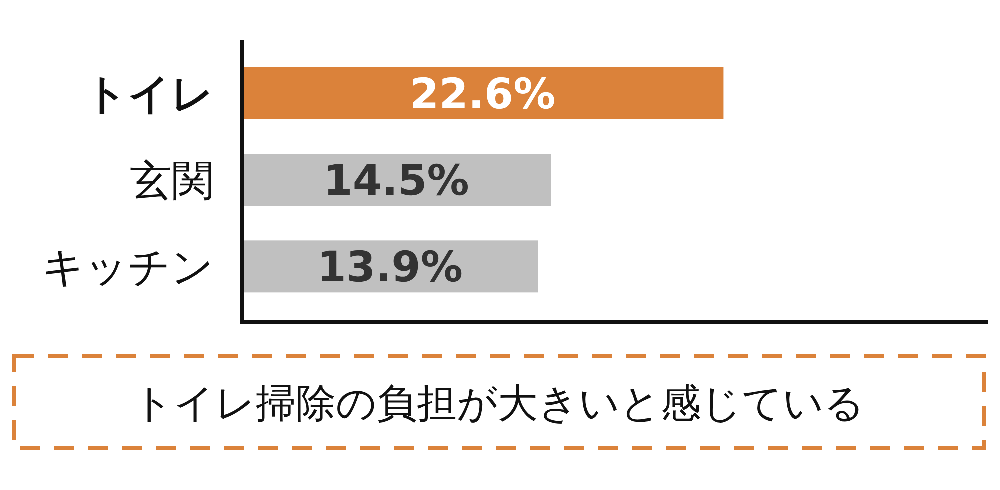 This screenshot has height=490, width=1000. Describe the element at coordinates (172, 180) in the screenshot. I see `y-tick-label: 玄関` at that location.